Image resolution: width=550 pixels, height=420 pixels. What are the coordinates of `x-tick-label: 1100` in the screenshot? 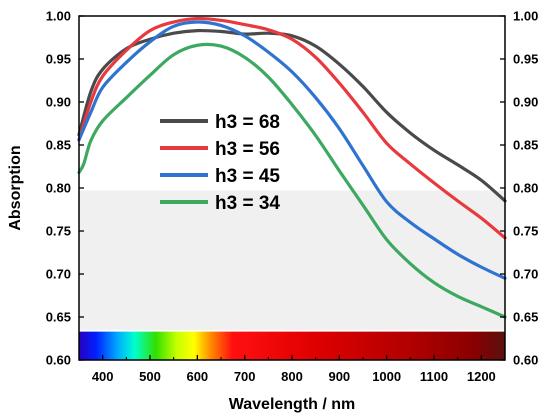 It's located at (434, 376).